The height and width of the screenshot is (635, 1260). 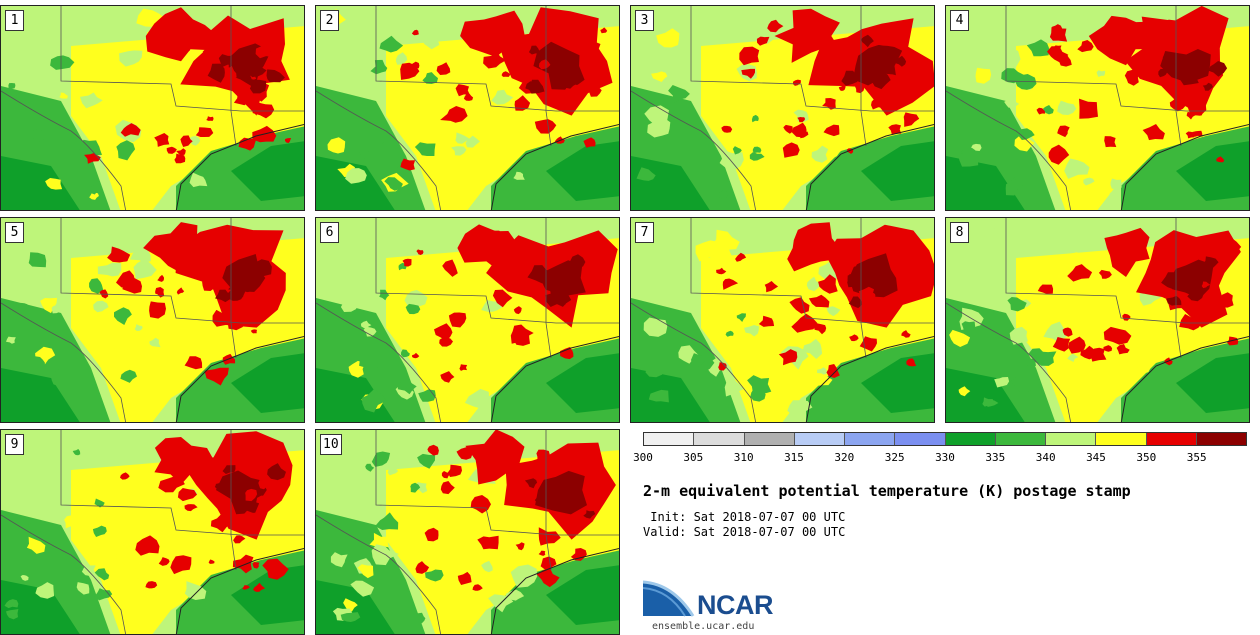 What do you see at coordinates (669, 598) in the screenshot?
I see `ncar-logo-icon` at bounding box center [669, 598].